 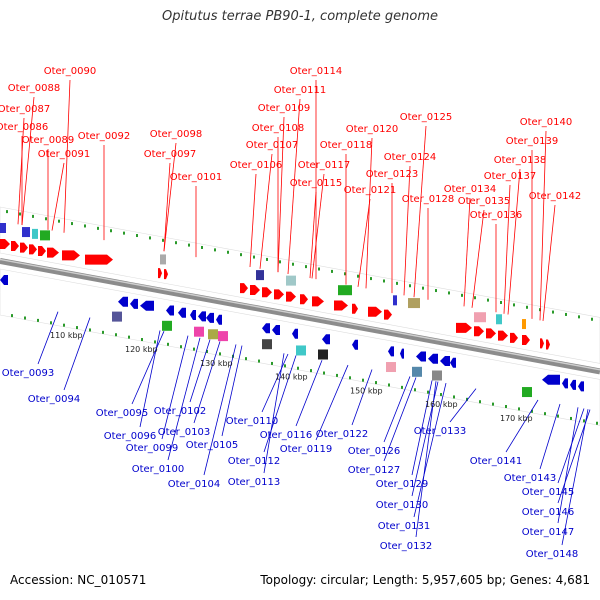 What do you see at coordinates (546, 122) in the screenshot?
I see `forward-gene-label: Oter_0140` at bounding box center [546, 122].